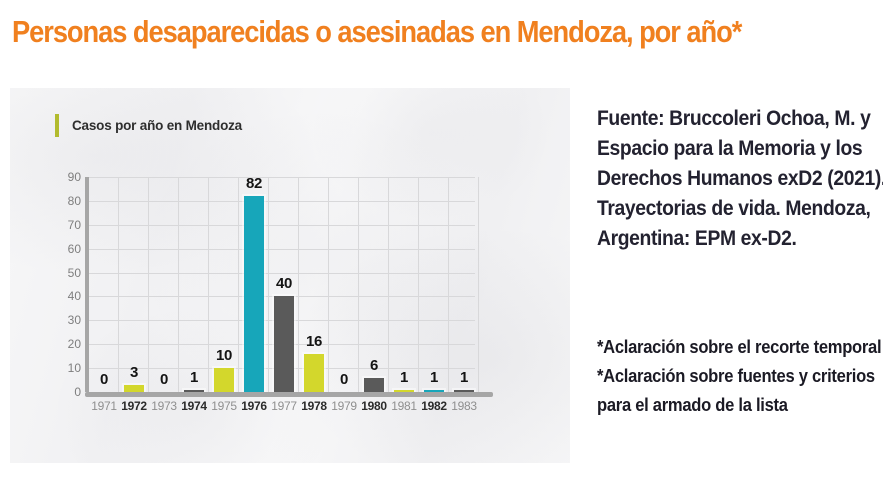  What do you see at coordinates (194, 406) in the screenshot?
I see `x-axis-label-1974: 1974` at bounding box center [194, 406].